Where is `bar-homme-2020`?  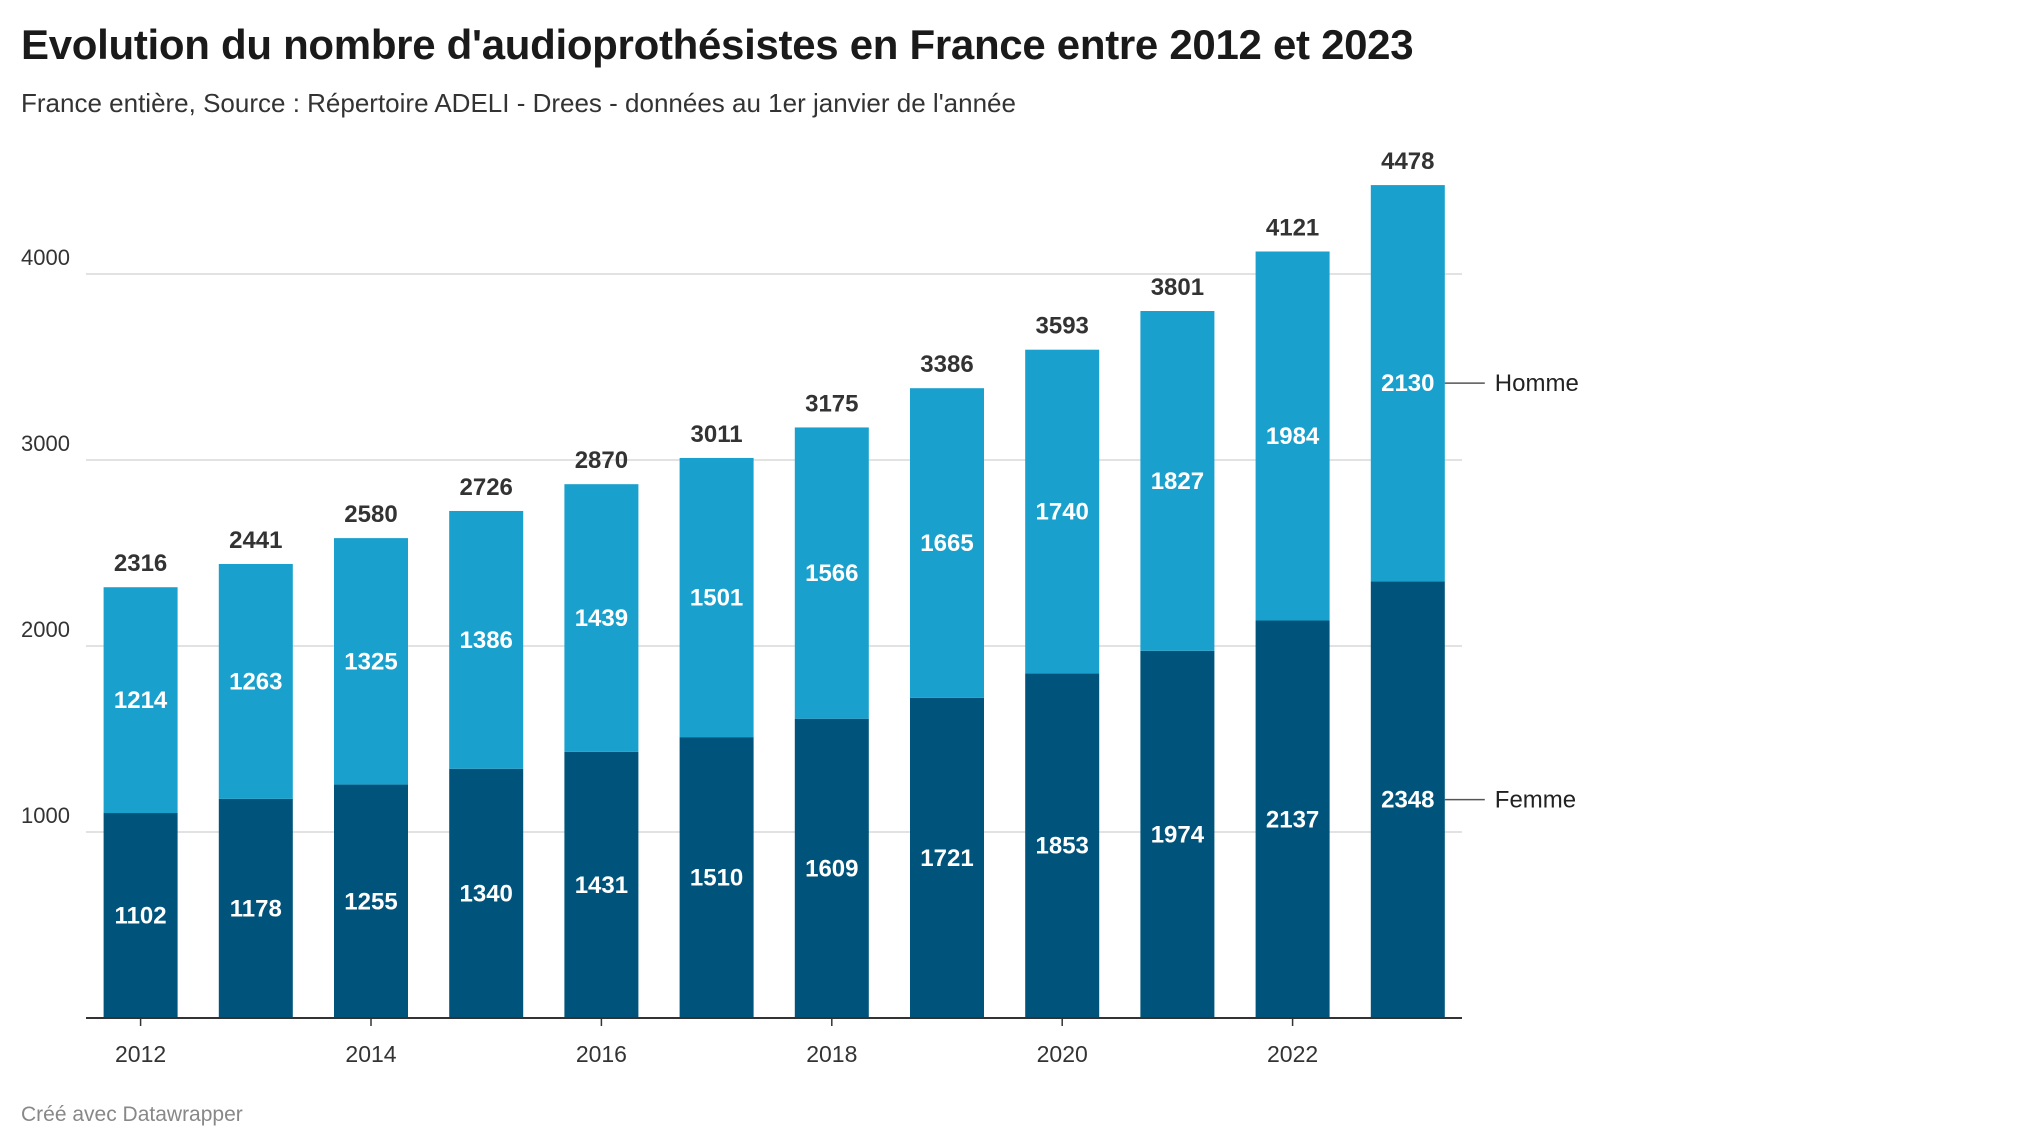
bar-homme-2020 is located at coordinates (1062, 511).